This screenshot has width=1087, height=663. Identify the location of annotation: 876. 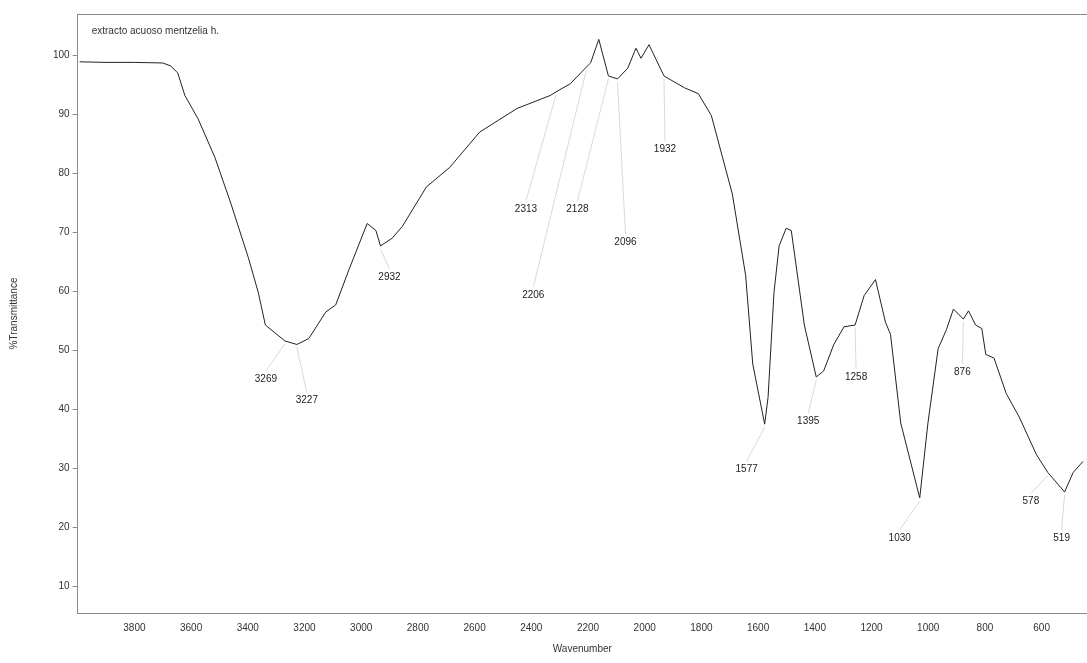
(963, 371).